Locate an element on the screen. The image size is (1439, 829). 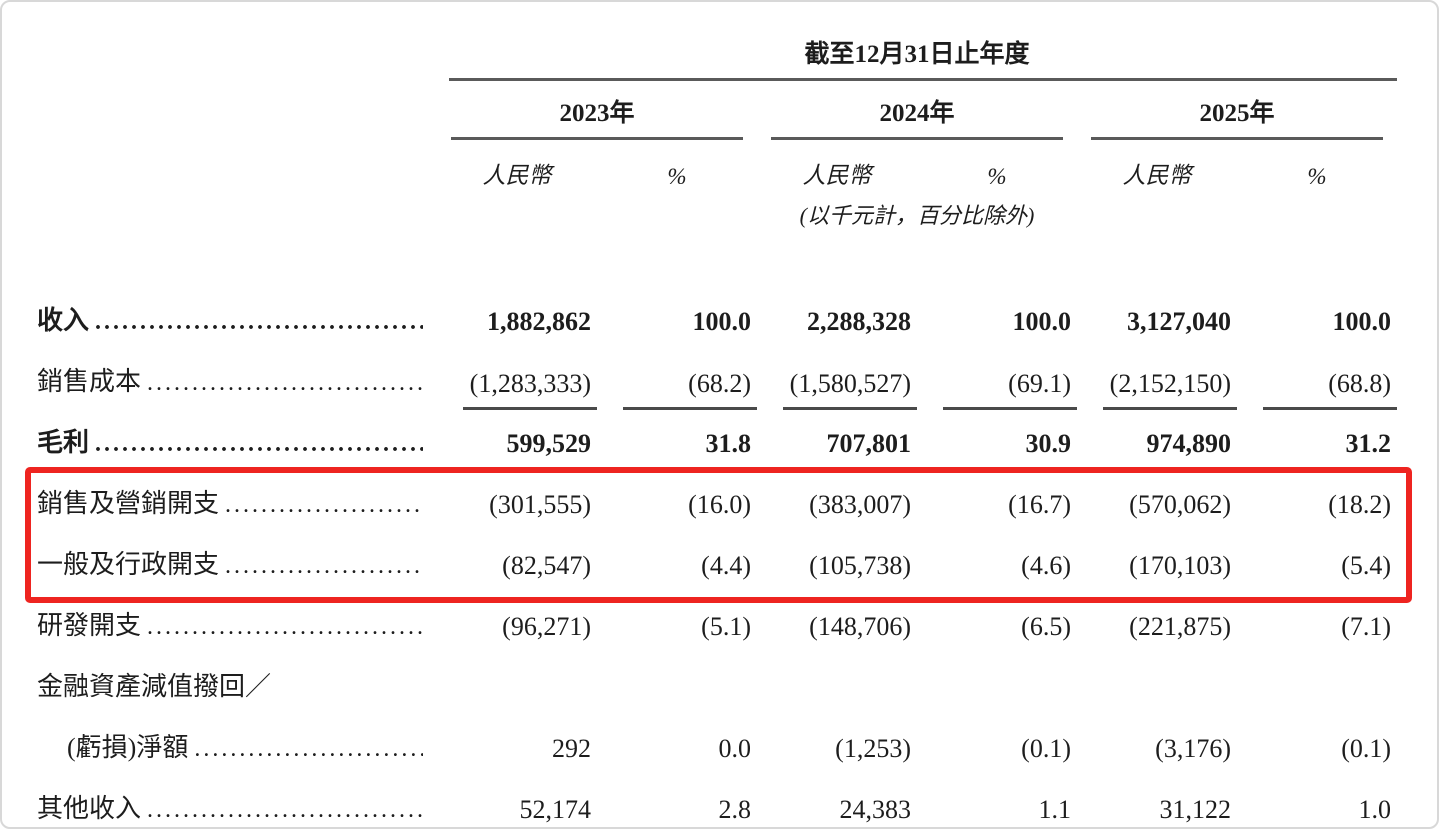
row-label: 毛利 is located at coordinates (63, 442).